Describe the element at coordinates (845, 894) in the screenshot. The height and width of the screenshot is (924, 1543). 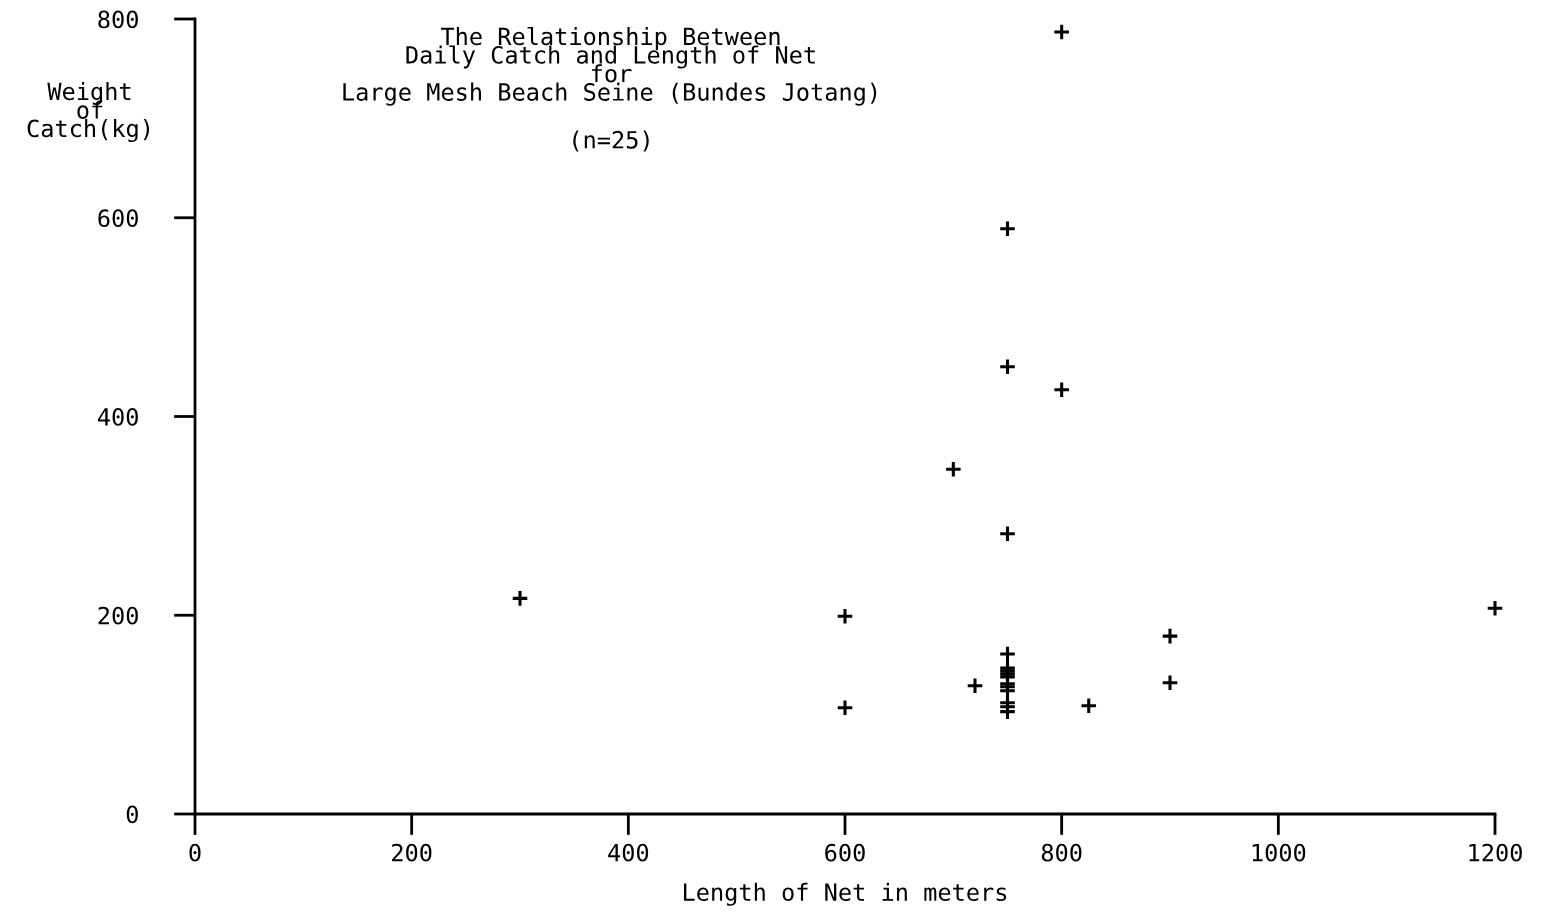
I see `x-axis-title: Length of Net in meters` at that location.